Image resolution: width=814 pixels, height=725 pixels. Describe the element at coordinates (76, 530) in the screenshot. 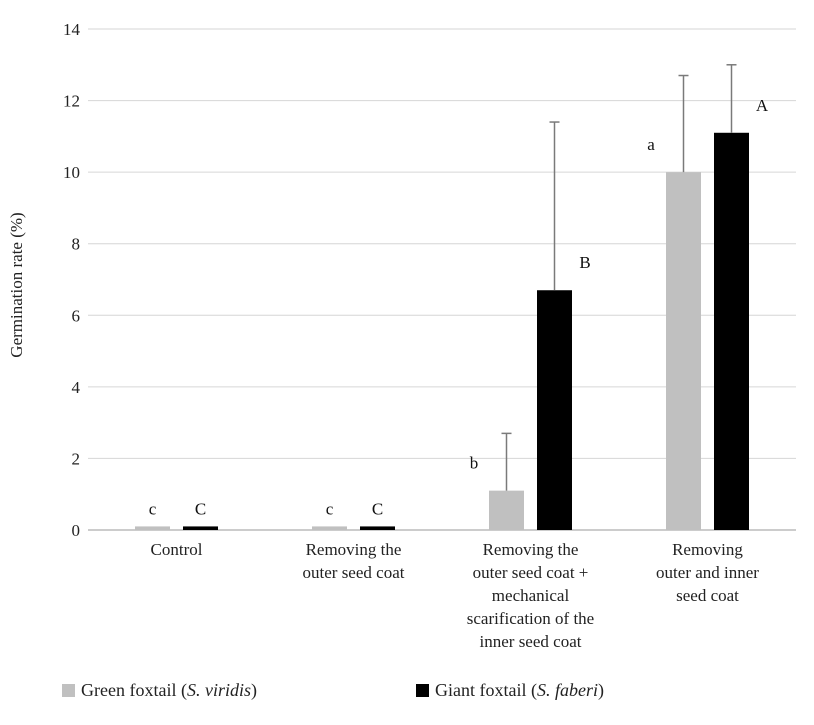

I see `y-tick-label: 0` at that location.